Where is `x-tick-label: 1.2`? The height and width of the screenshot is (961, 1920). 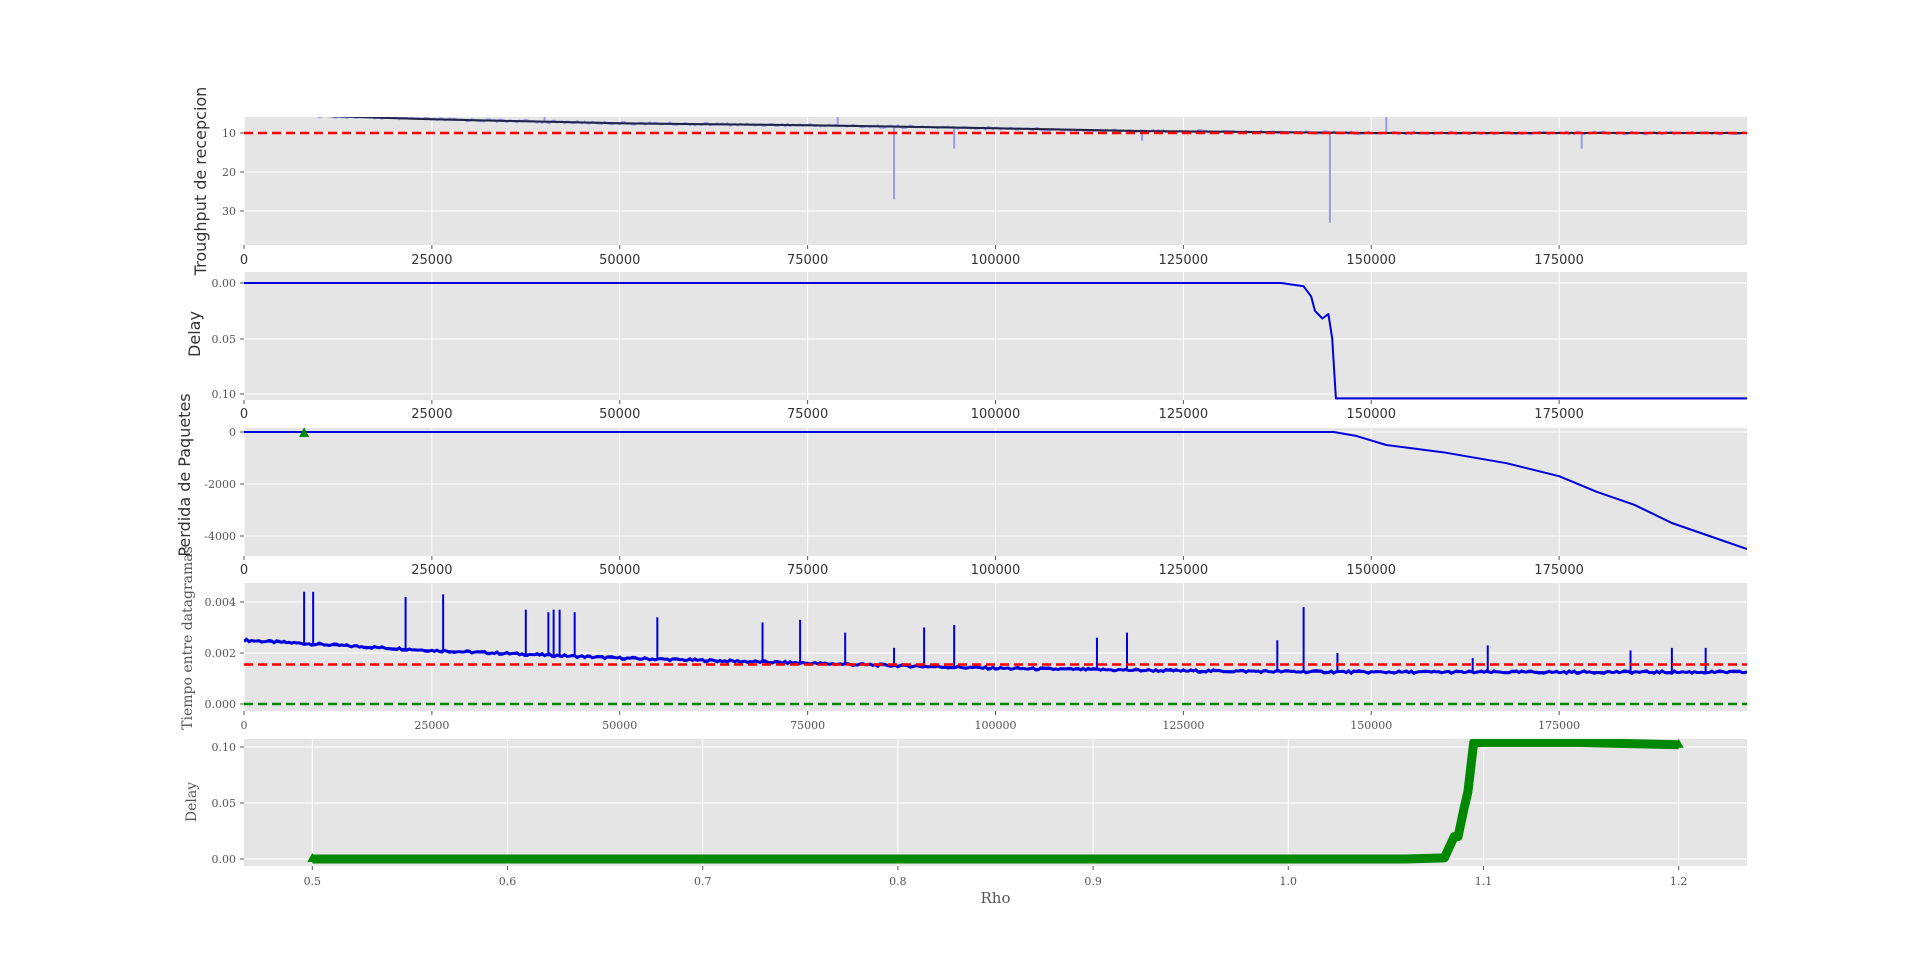 x-tick-label: 1.2 is located at coordinates (1679, 881).